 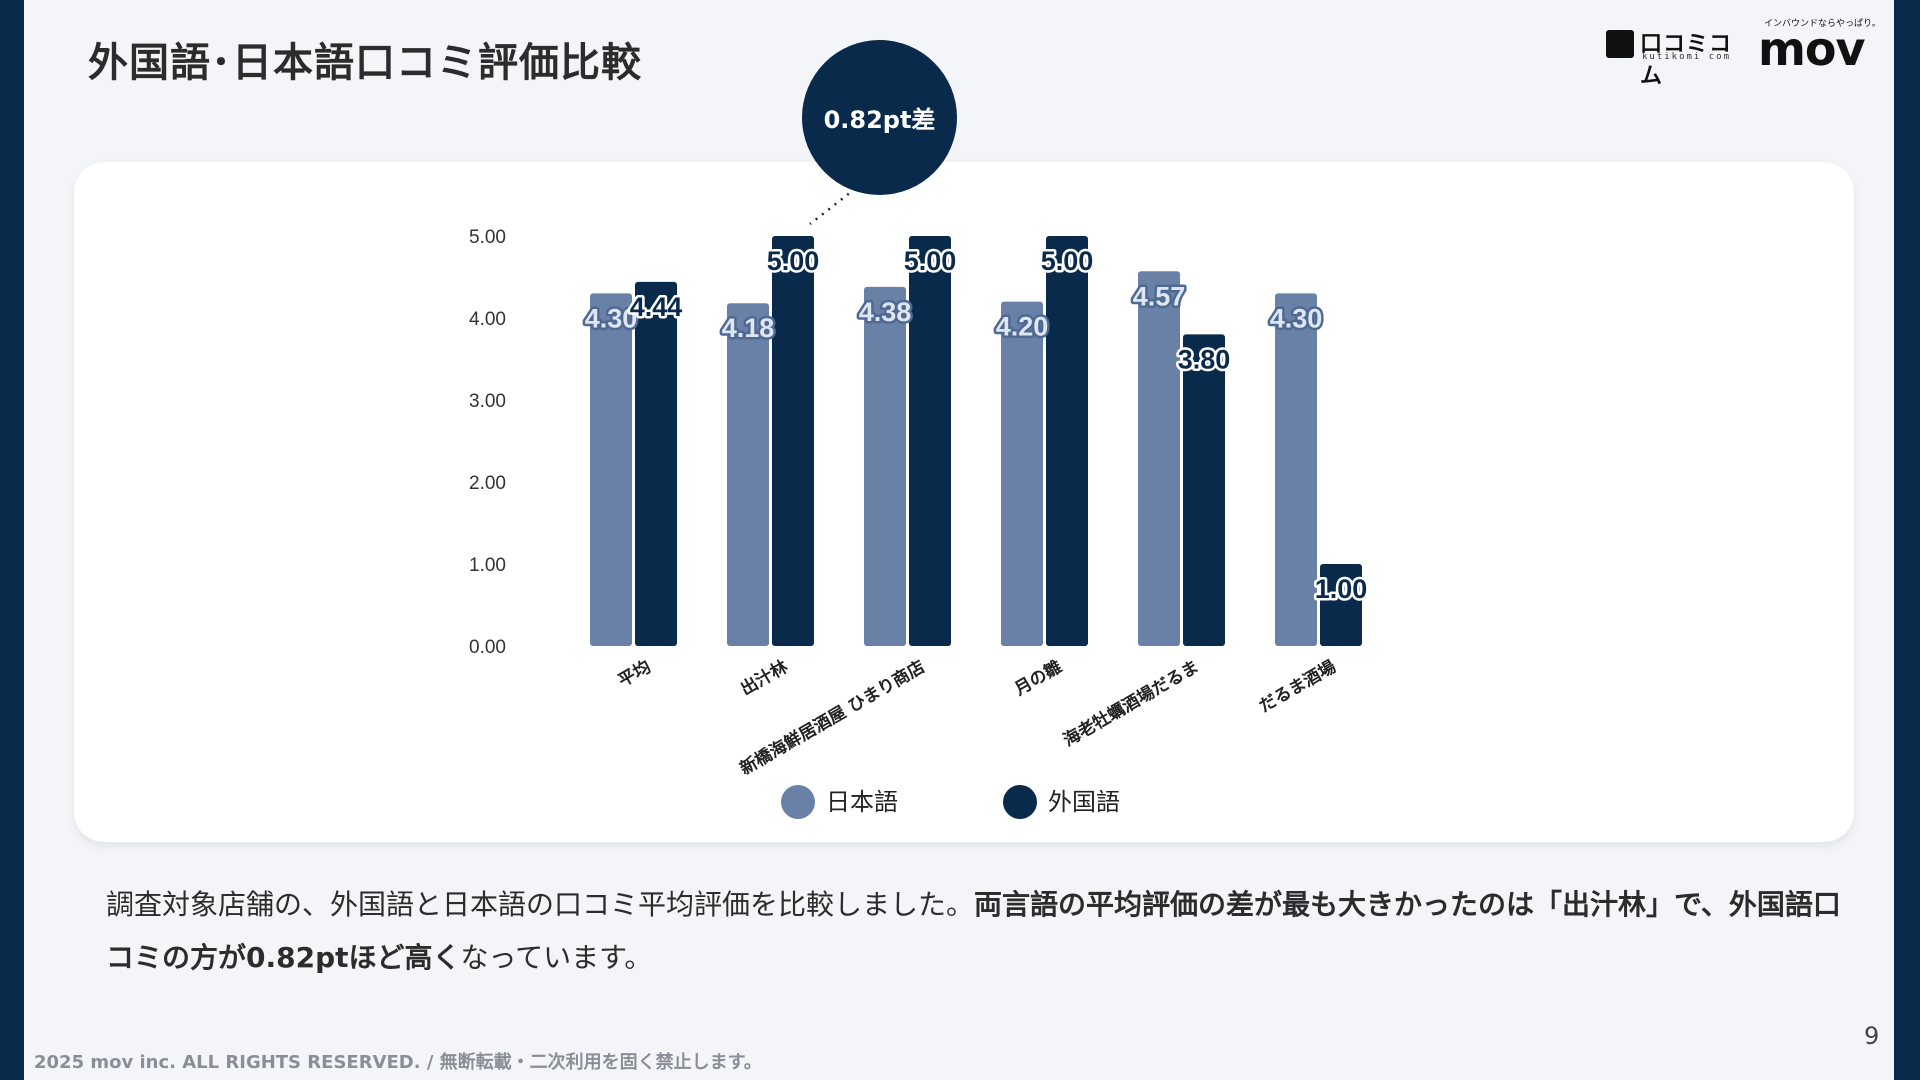 What do you see at coordinates (862, 802) in the screenshot?
I see `legend-label: 日本語` at bounding box center [862, 802].